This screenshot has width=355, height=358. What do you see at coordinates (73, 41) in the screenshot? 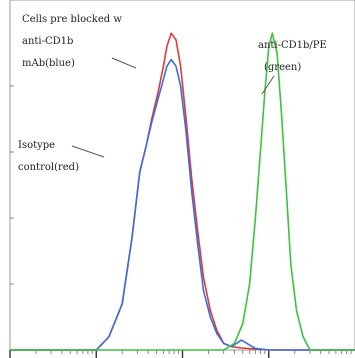
I see `annotation-blocked: Cells pre blocked w anti-CD1b mAb(blue)` at bounding box center [73, 41].